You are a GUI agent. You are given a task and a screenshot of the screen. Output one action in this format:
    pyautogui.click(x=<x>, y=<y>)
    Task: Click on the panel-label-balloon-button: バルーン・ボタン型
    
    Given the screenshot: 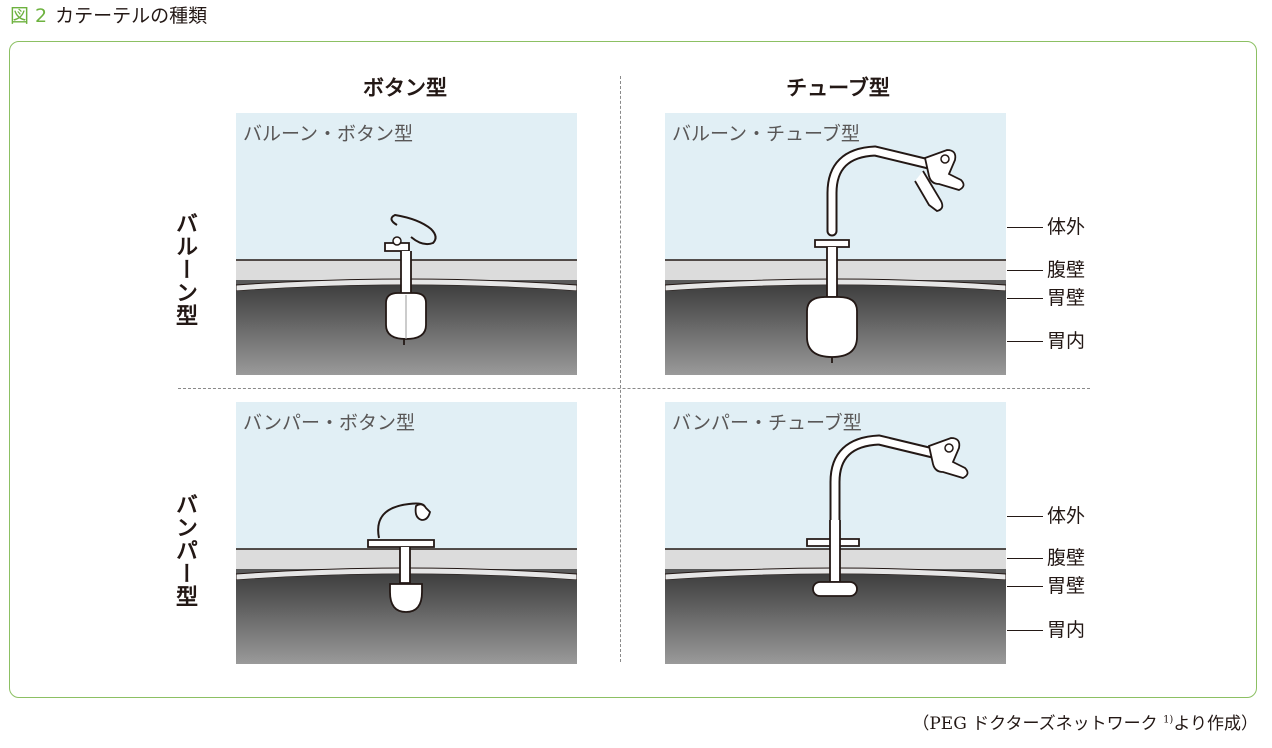 What is the action you would take?
    pyautogui.click(x=328, y=134)
    